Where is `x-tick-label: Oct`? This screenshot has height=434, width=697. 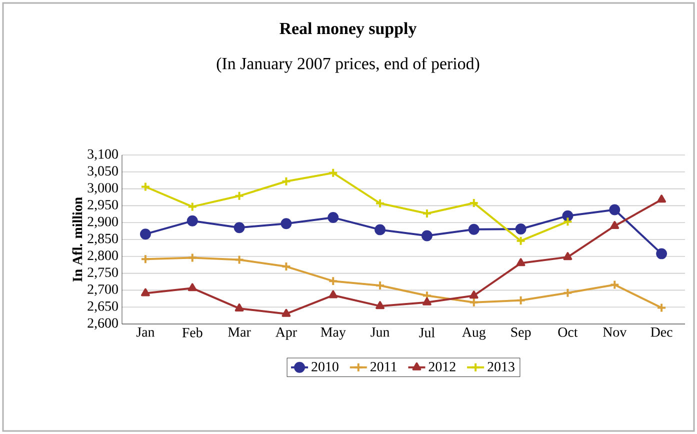 x-tick-label: Oct is located at coordinates (568, 332).